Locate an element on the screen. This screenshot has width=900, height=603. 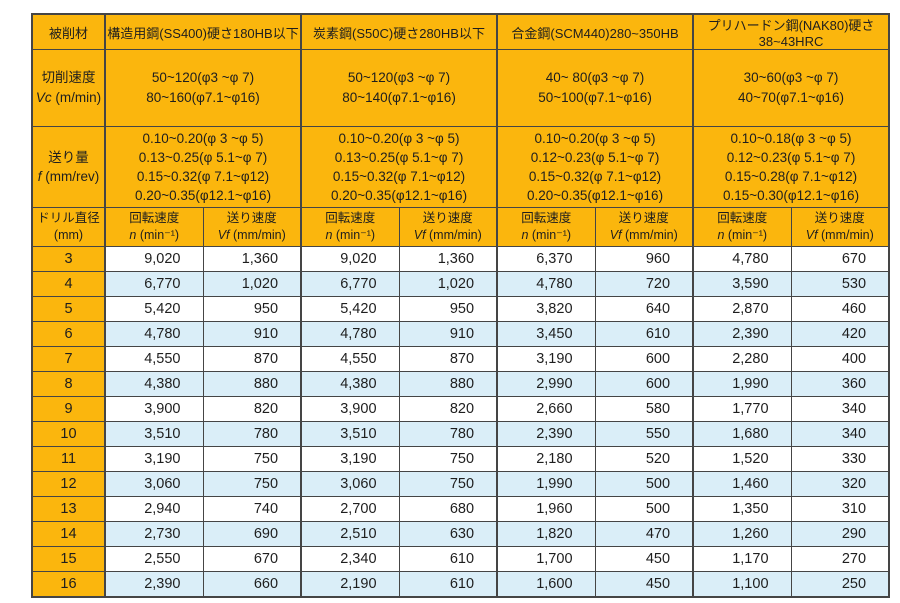
rotation-speed-value: 4,380 is located at coordinates (350, 384).